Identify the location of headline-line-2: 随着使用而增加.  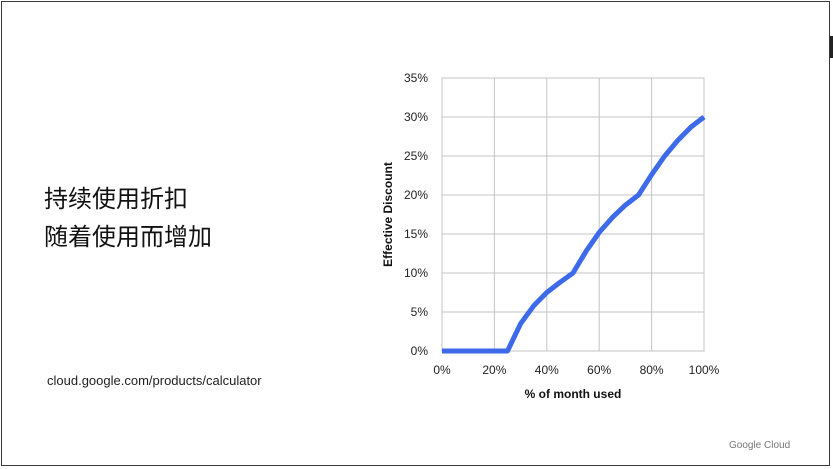
(128, 237).